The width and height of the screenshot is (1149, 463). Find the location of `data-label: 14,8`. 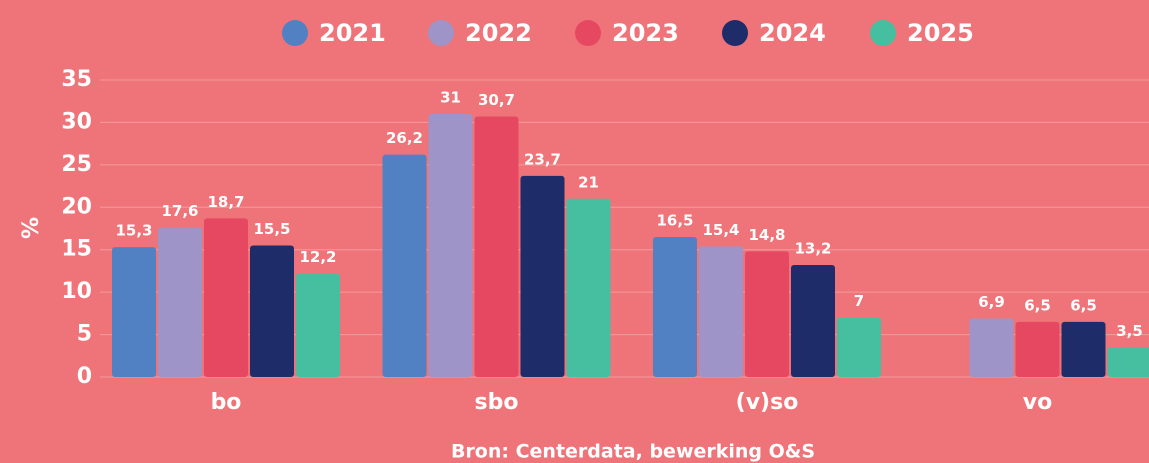

data-label: 14,8 is located at coordinates (766, 235).